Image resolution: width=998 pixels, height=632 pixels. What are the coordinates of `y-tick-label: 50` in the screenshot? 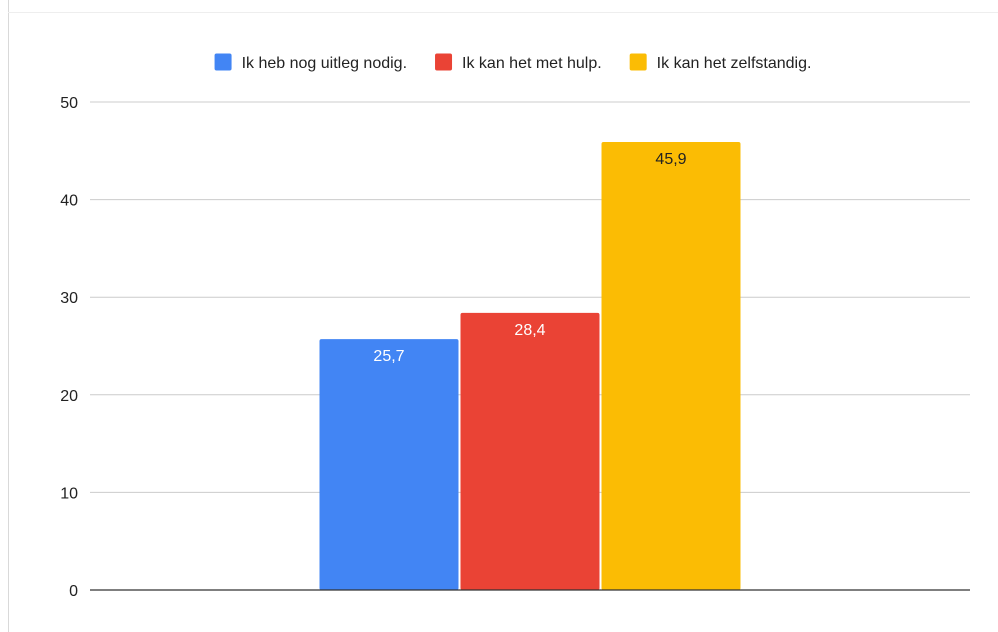 It's located at (69, 103).